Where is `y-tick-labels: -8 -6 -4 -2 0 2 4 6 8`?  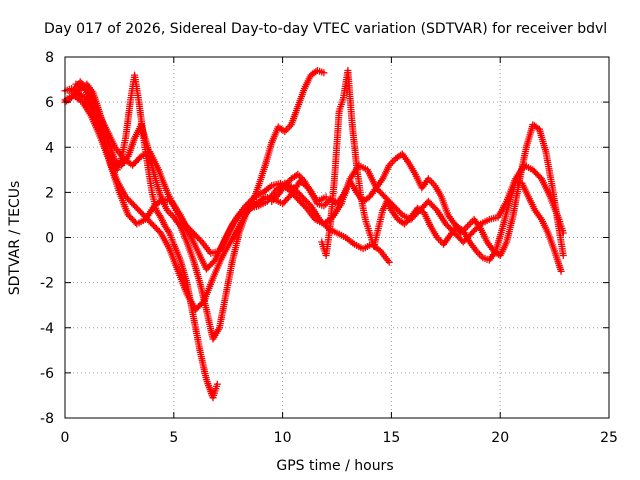 y-tick-labels: -8 -6 -4 -2 0 2 4 6 8 is located at coordinates (47, 238).